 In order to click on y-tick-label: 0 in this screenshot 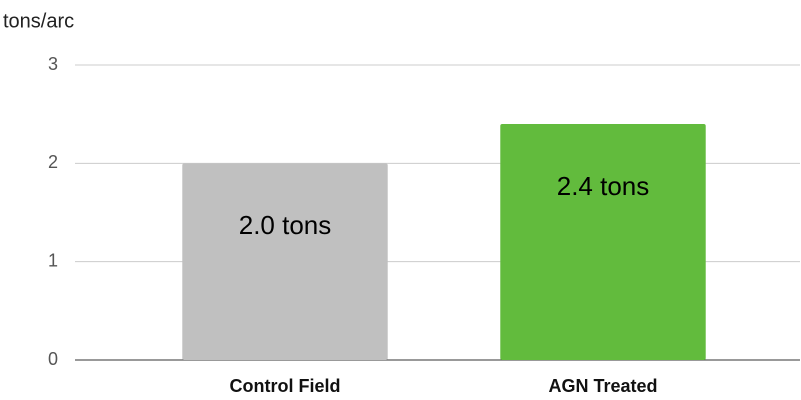, I will do `click(53, 359)`.